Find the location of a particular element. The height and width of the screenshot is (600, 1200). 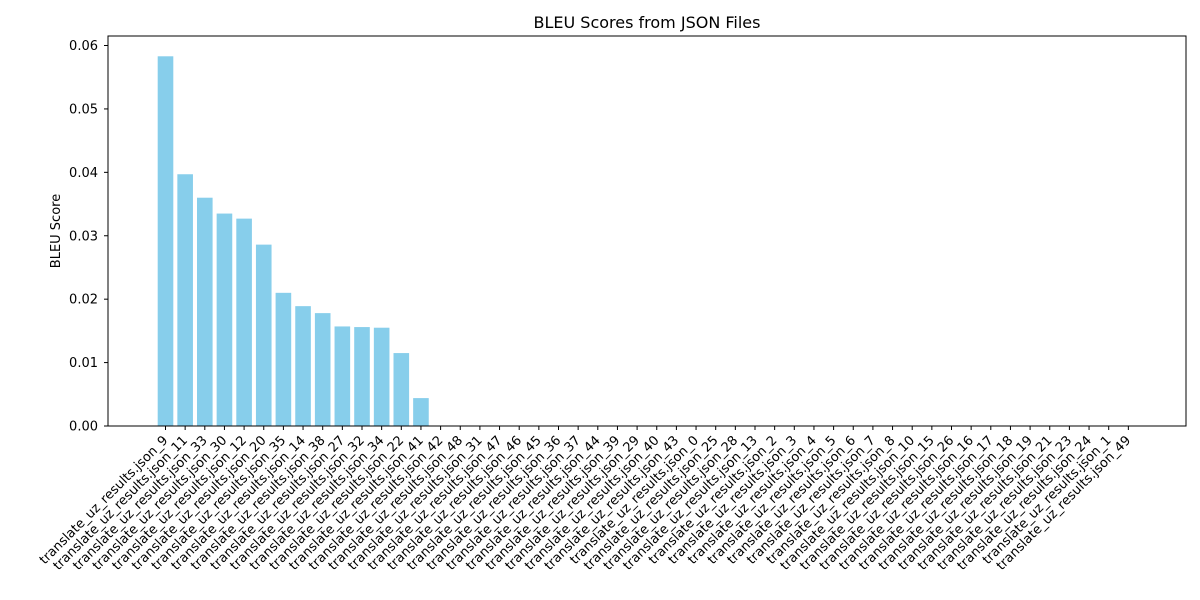

y-tick-label-2: 0.02 is located at coordinates (83, 300).